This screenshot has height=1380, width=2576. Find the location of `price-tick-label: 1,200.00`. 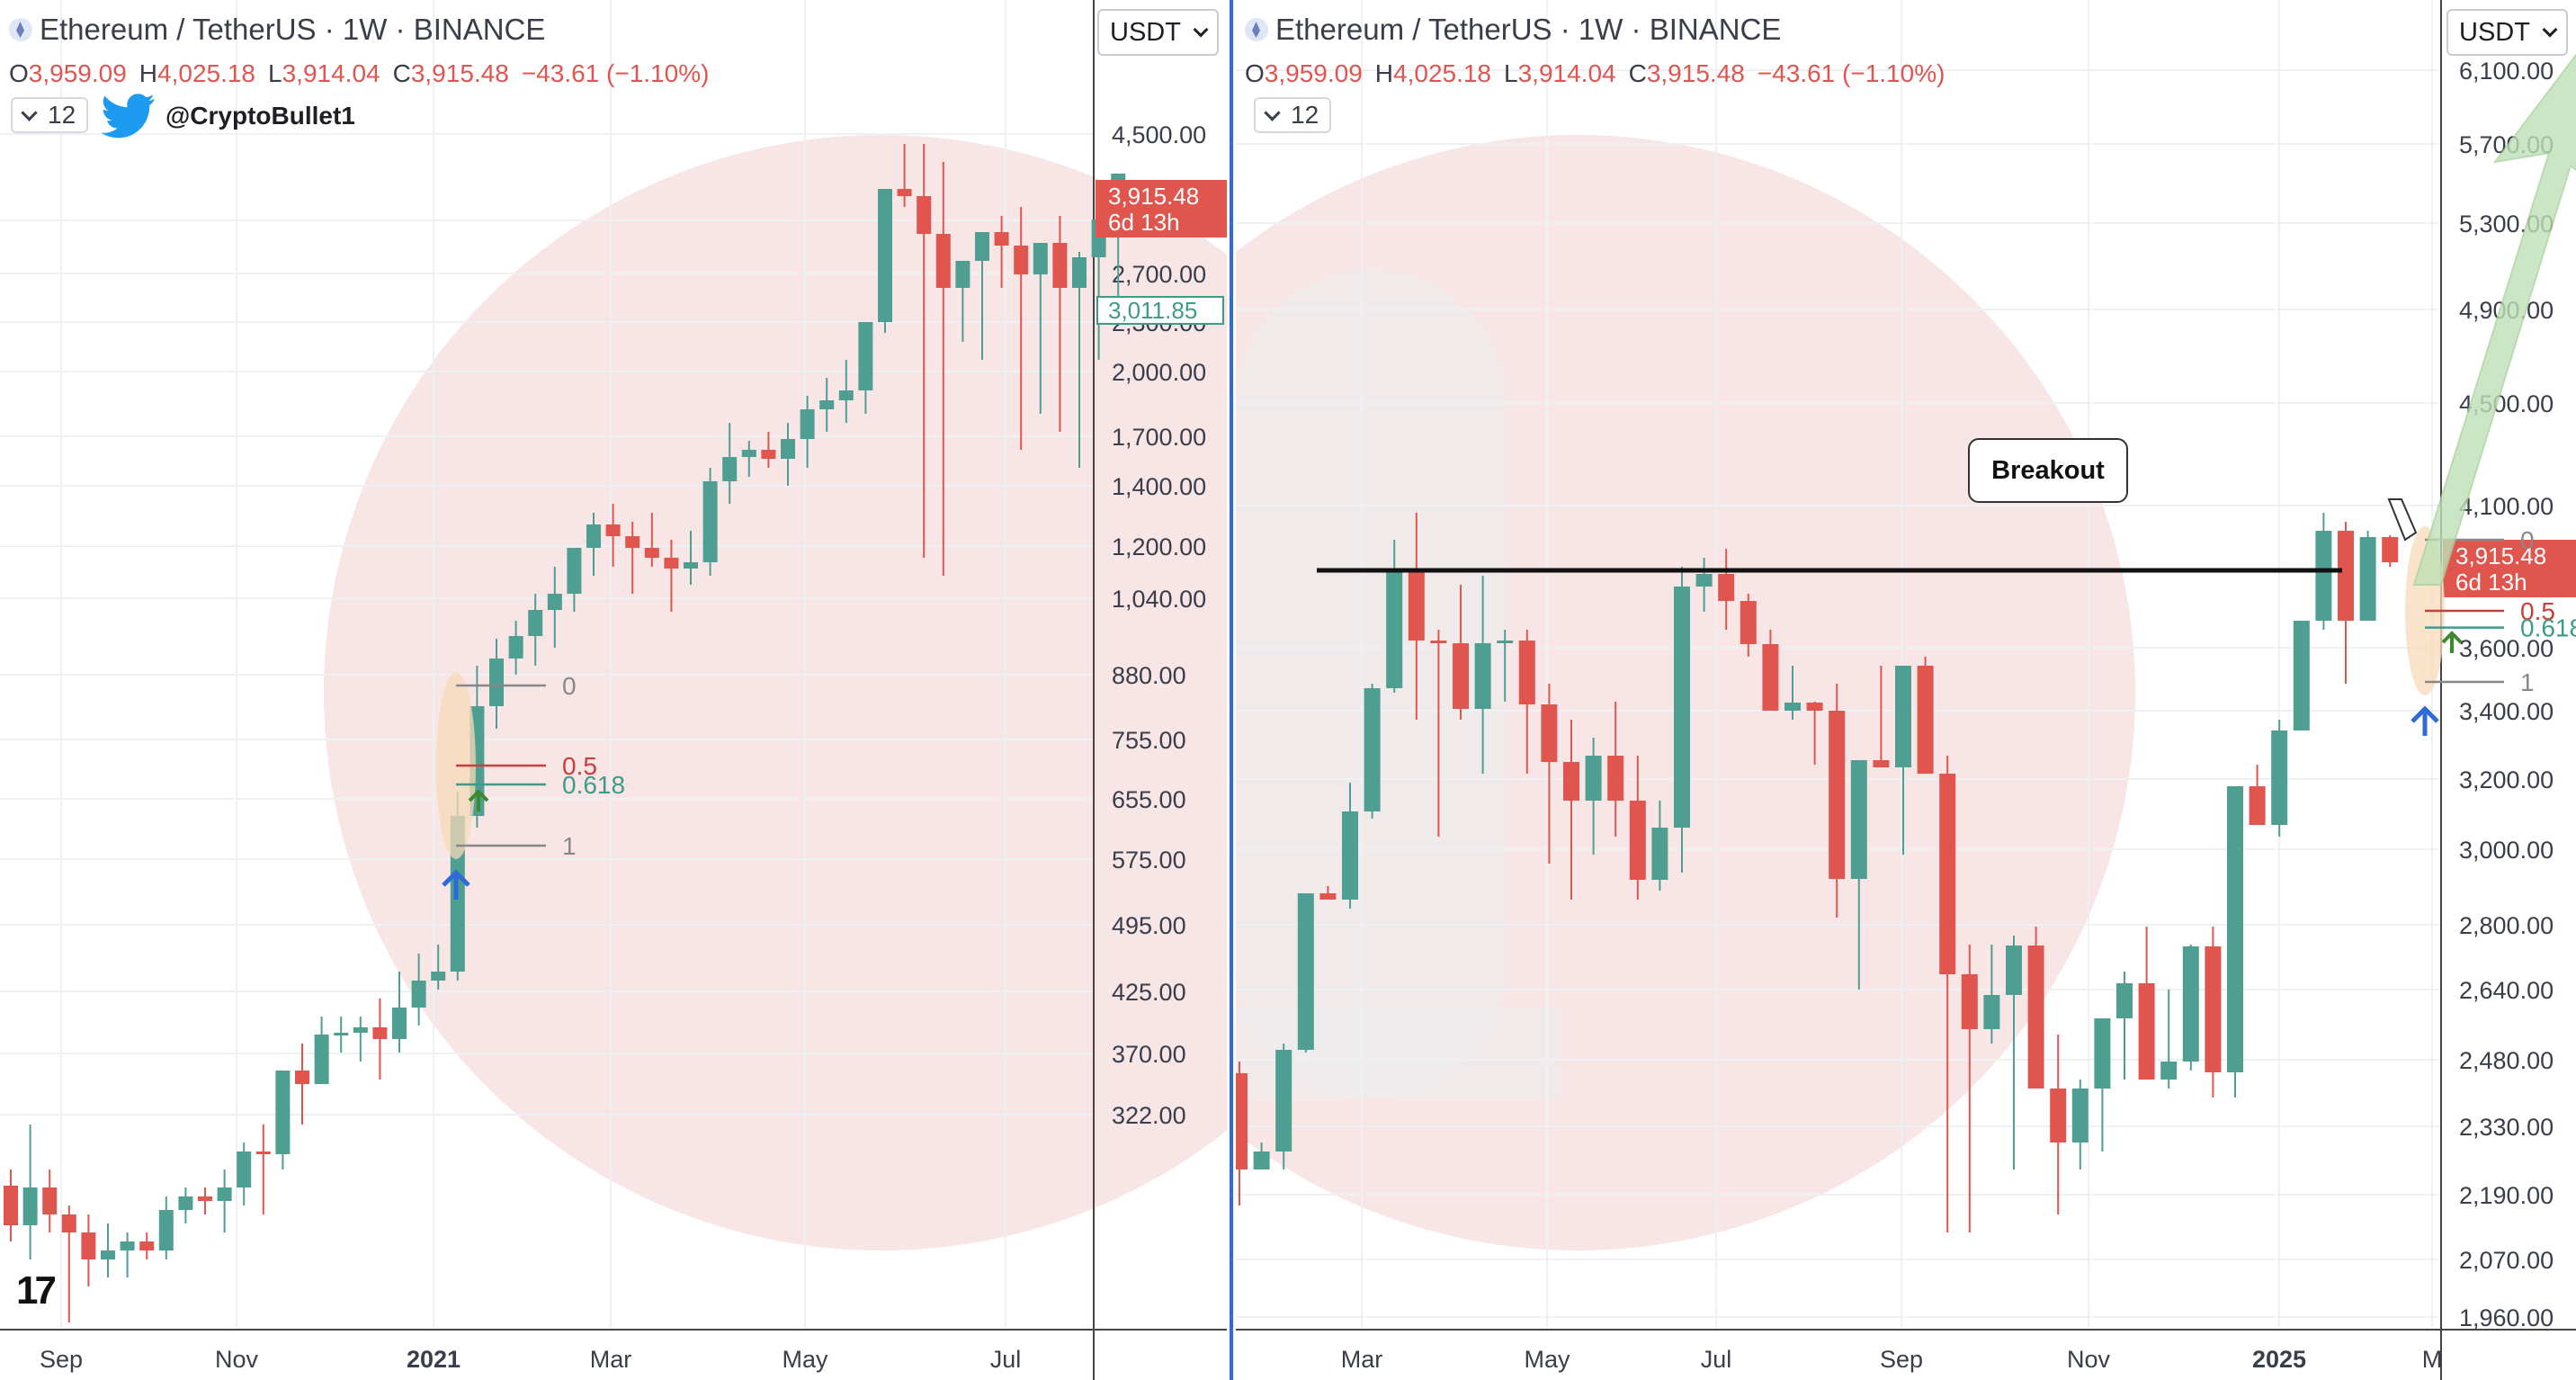

price-tick-label: 1,200.00 is located at coordinates (1159, 547).